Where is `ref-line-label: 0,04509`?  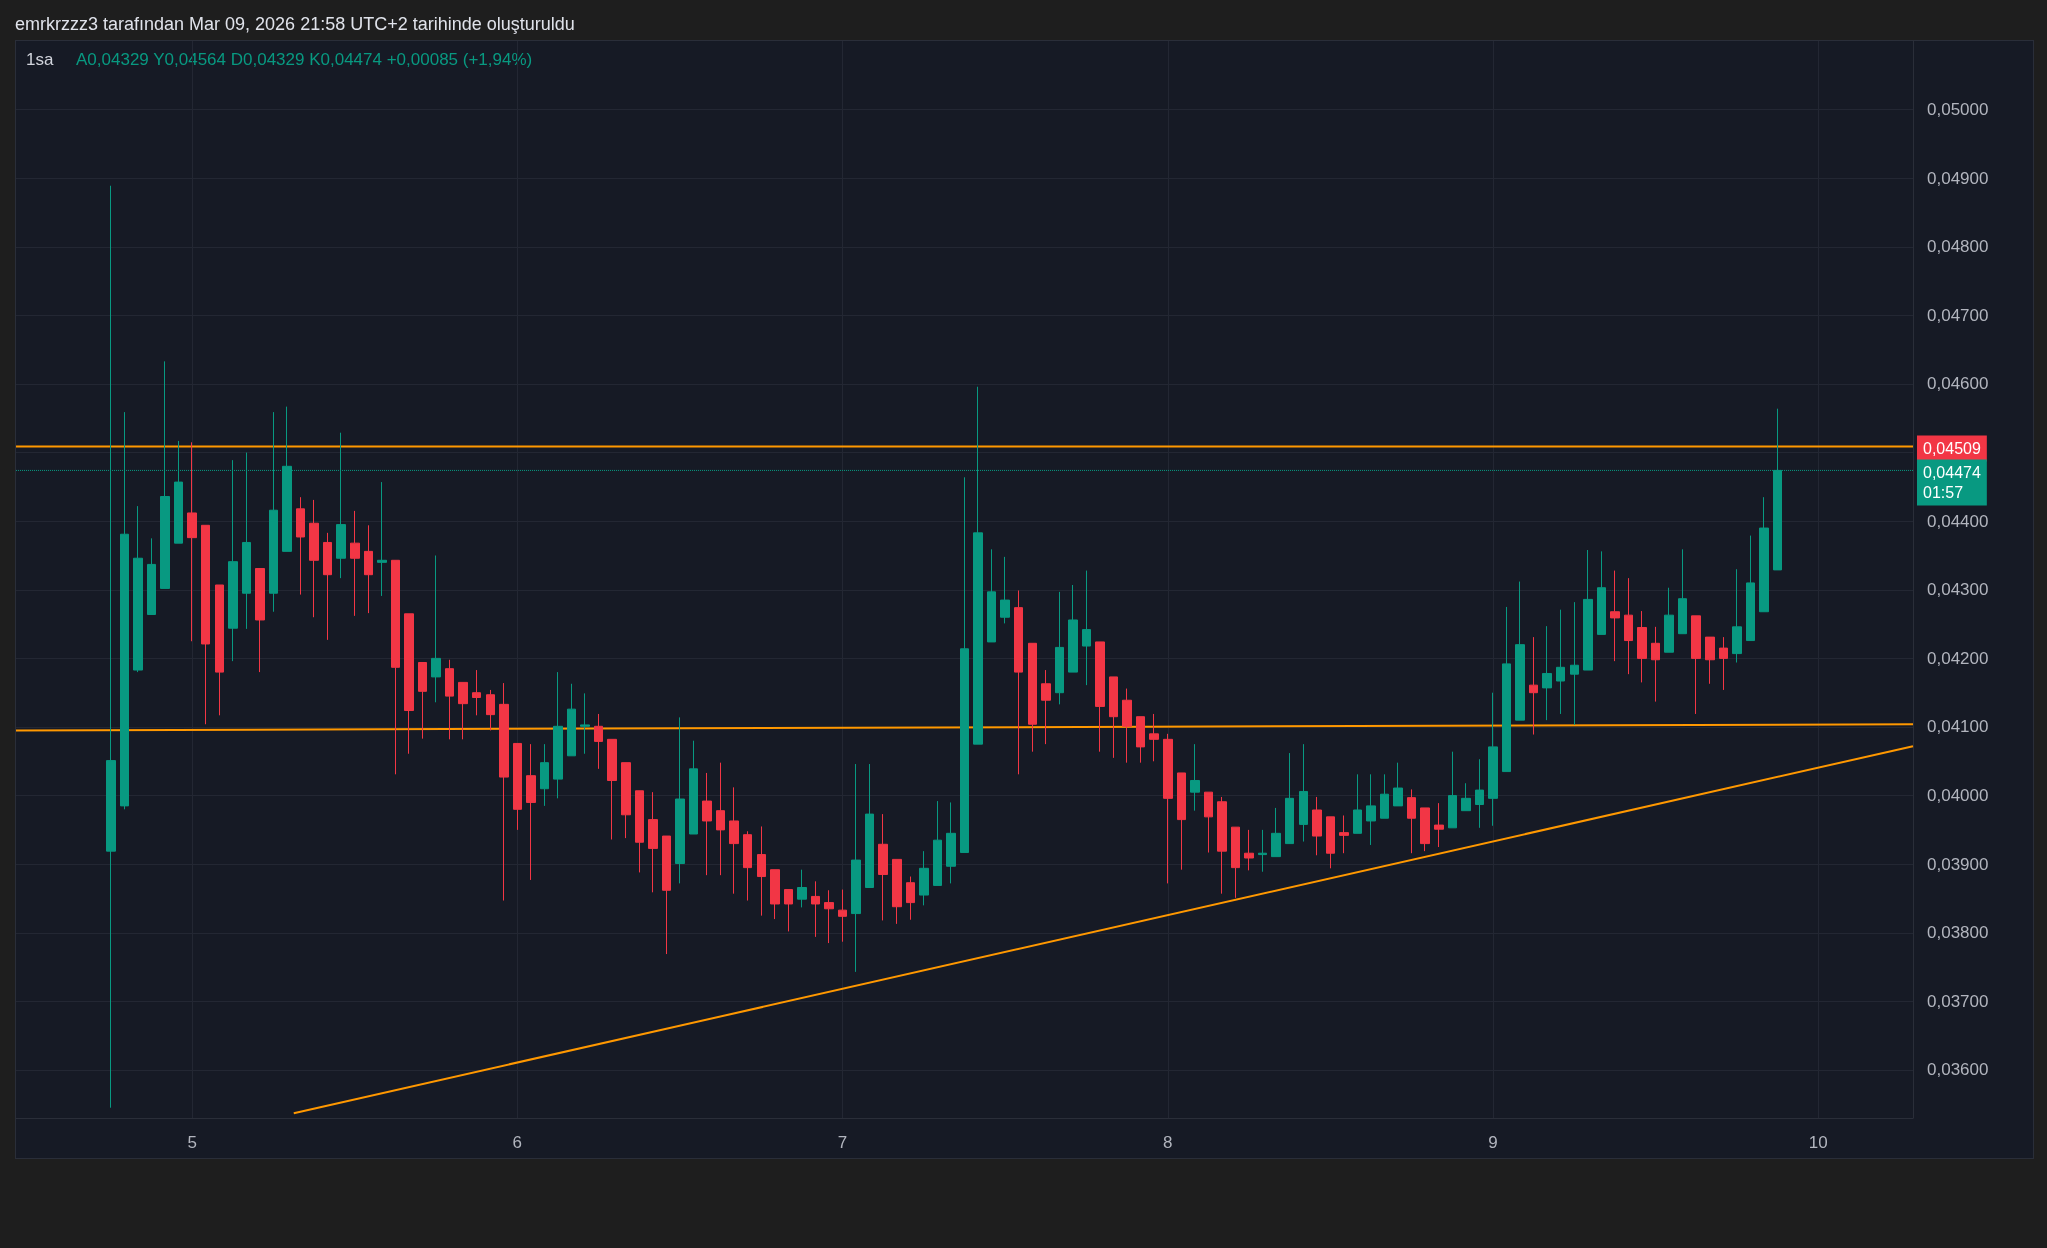 ref-line-label: 0,04509 is located at coordinates (1952, 448).